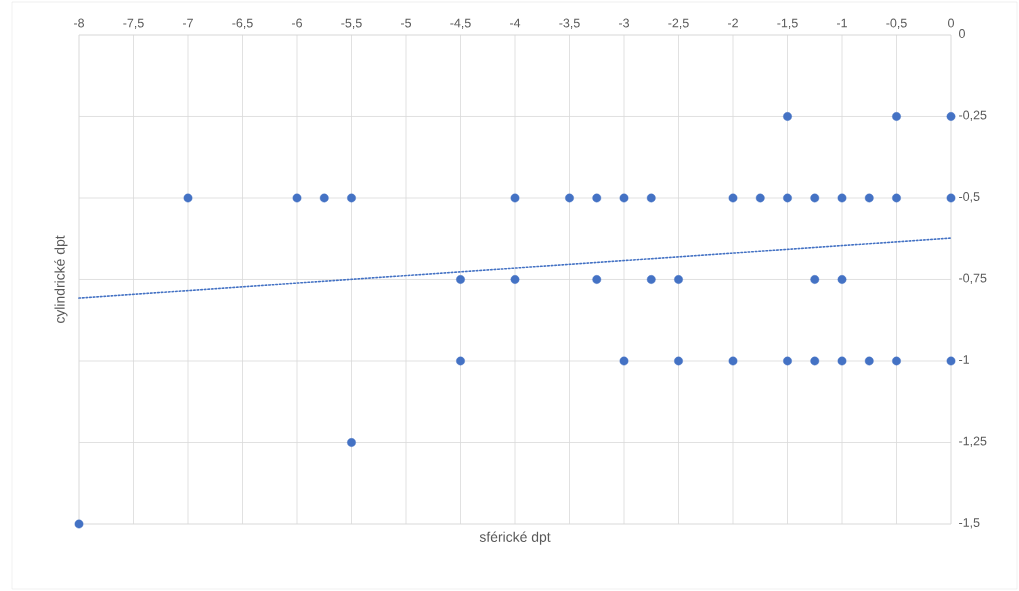  I want to click on x-tick-label: -2,5, so click(678, 23).